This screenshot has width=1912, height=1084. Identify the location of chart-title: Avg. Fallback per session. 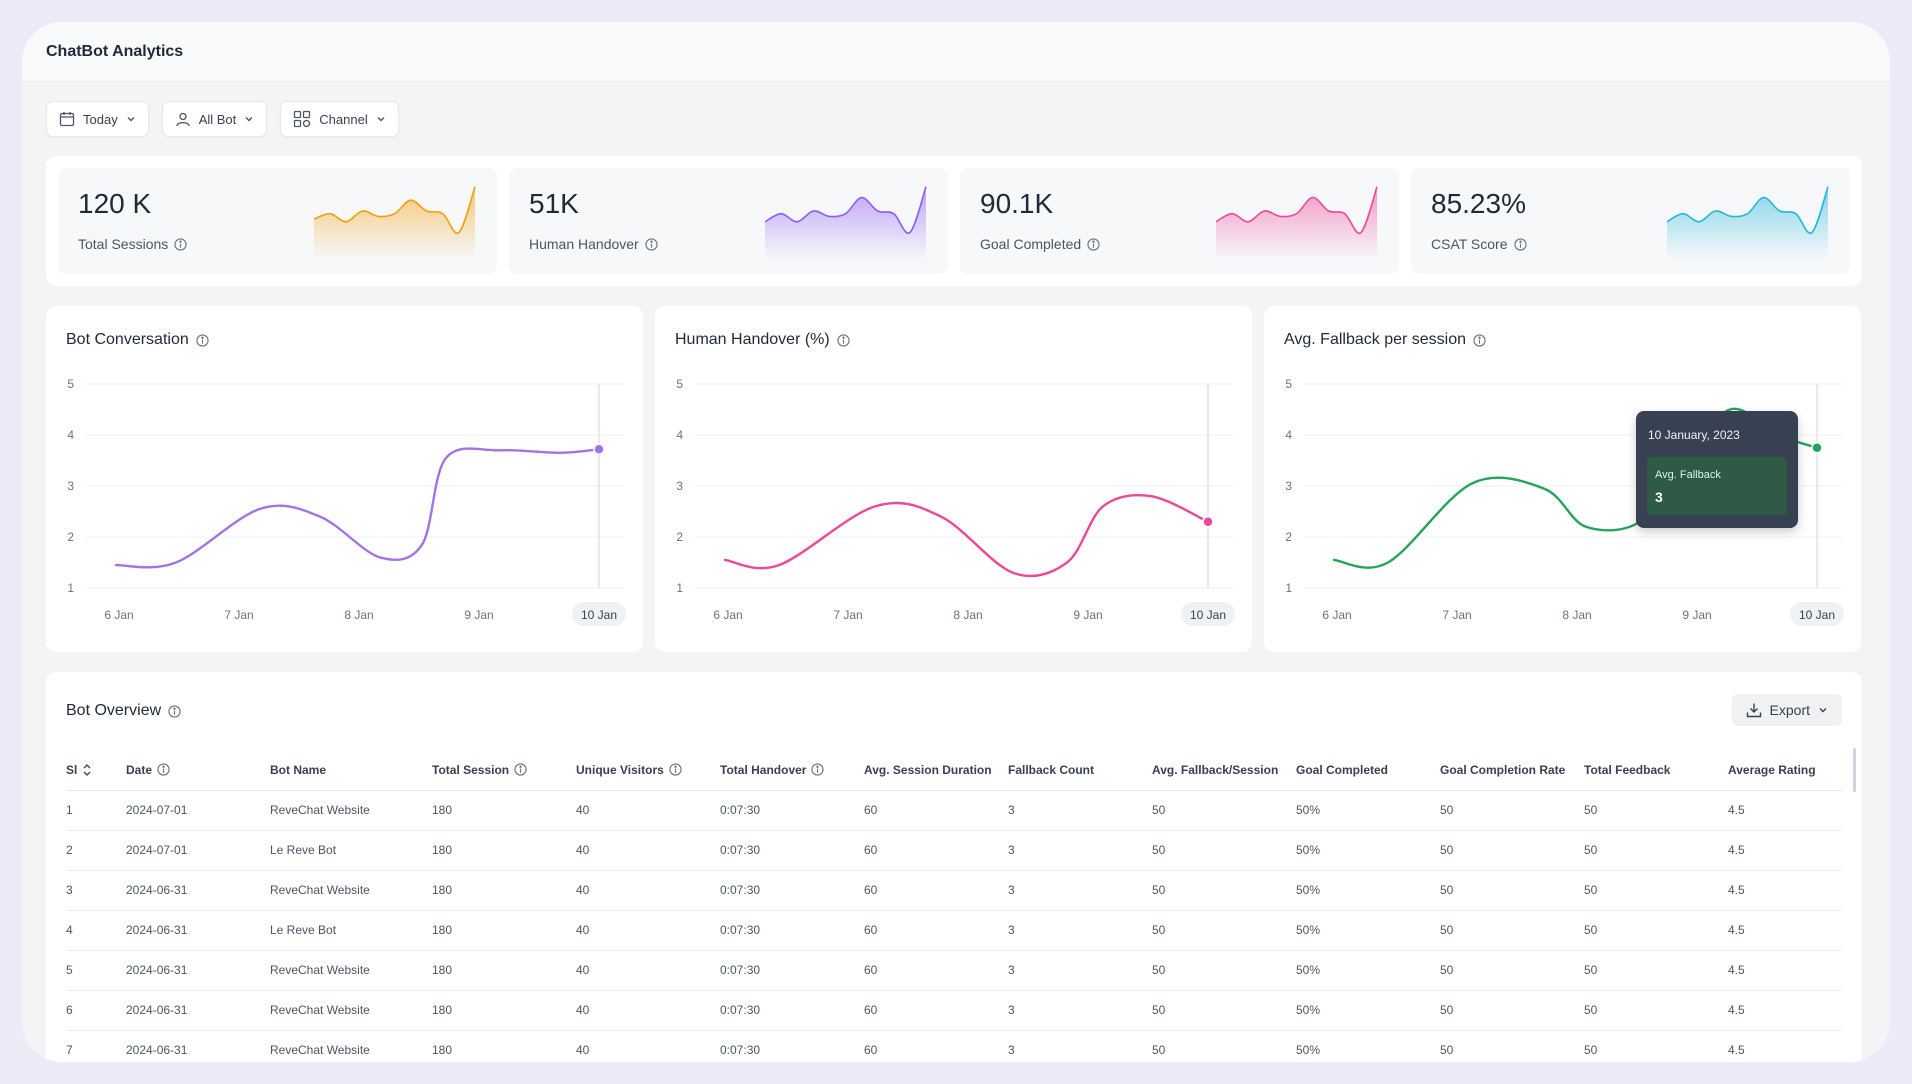
(1375, 339).